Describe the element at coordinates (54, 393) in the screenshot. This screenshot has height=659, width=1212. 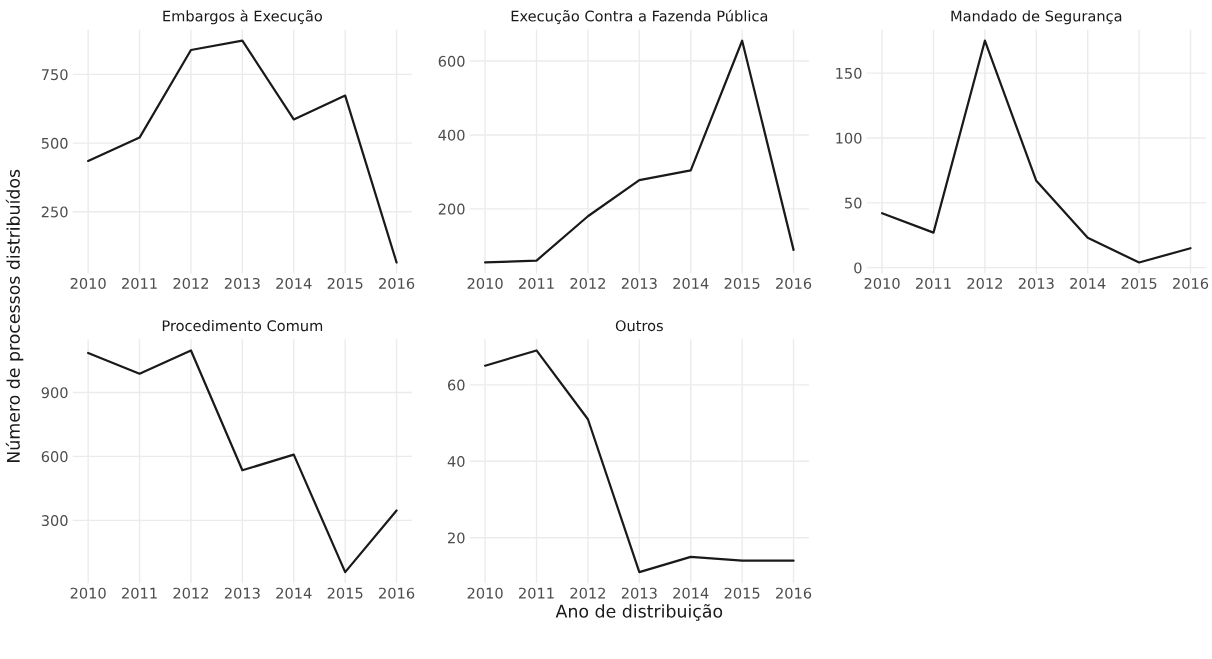
I see `y-tick-label: 900` at that location.